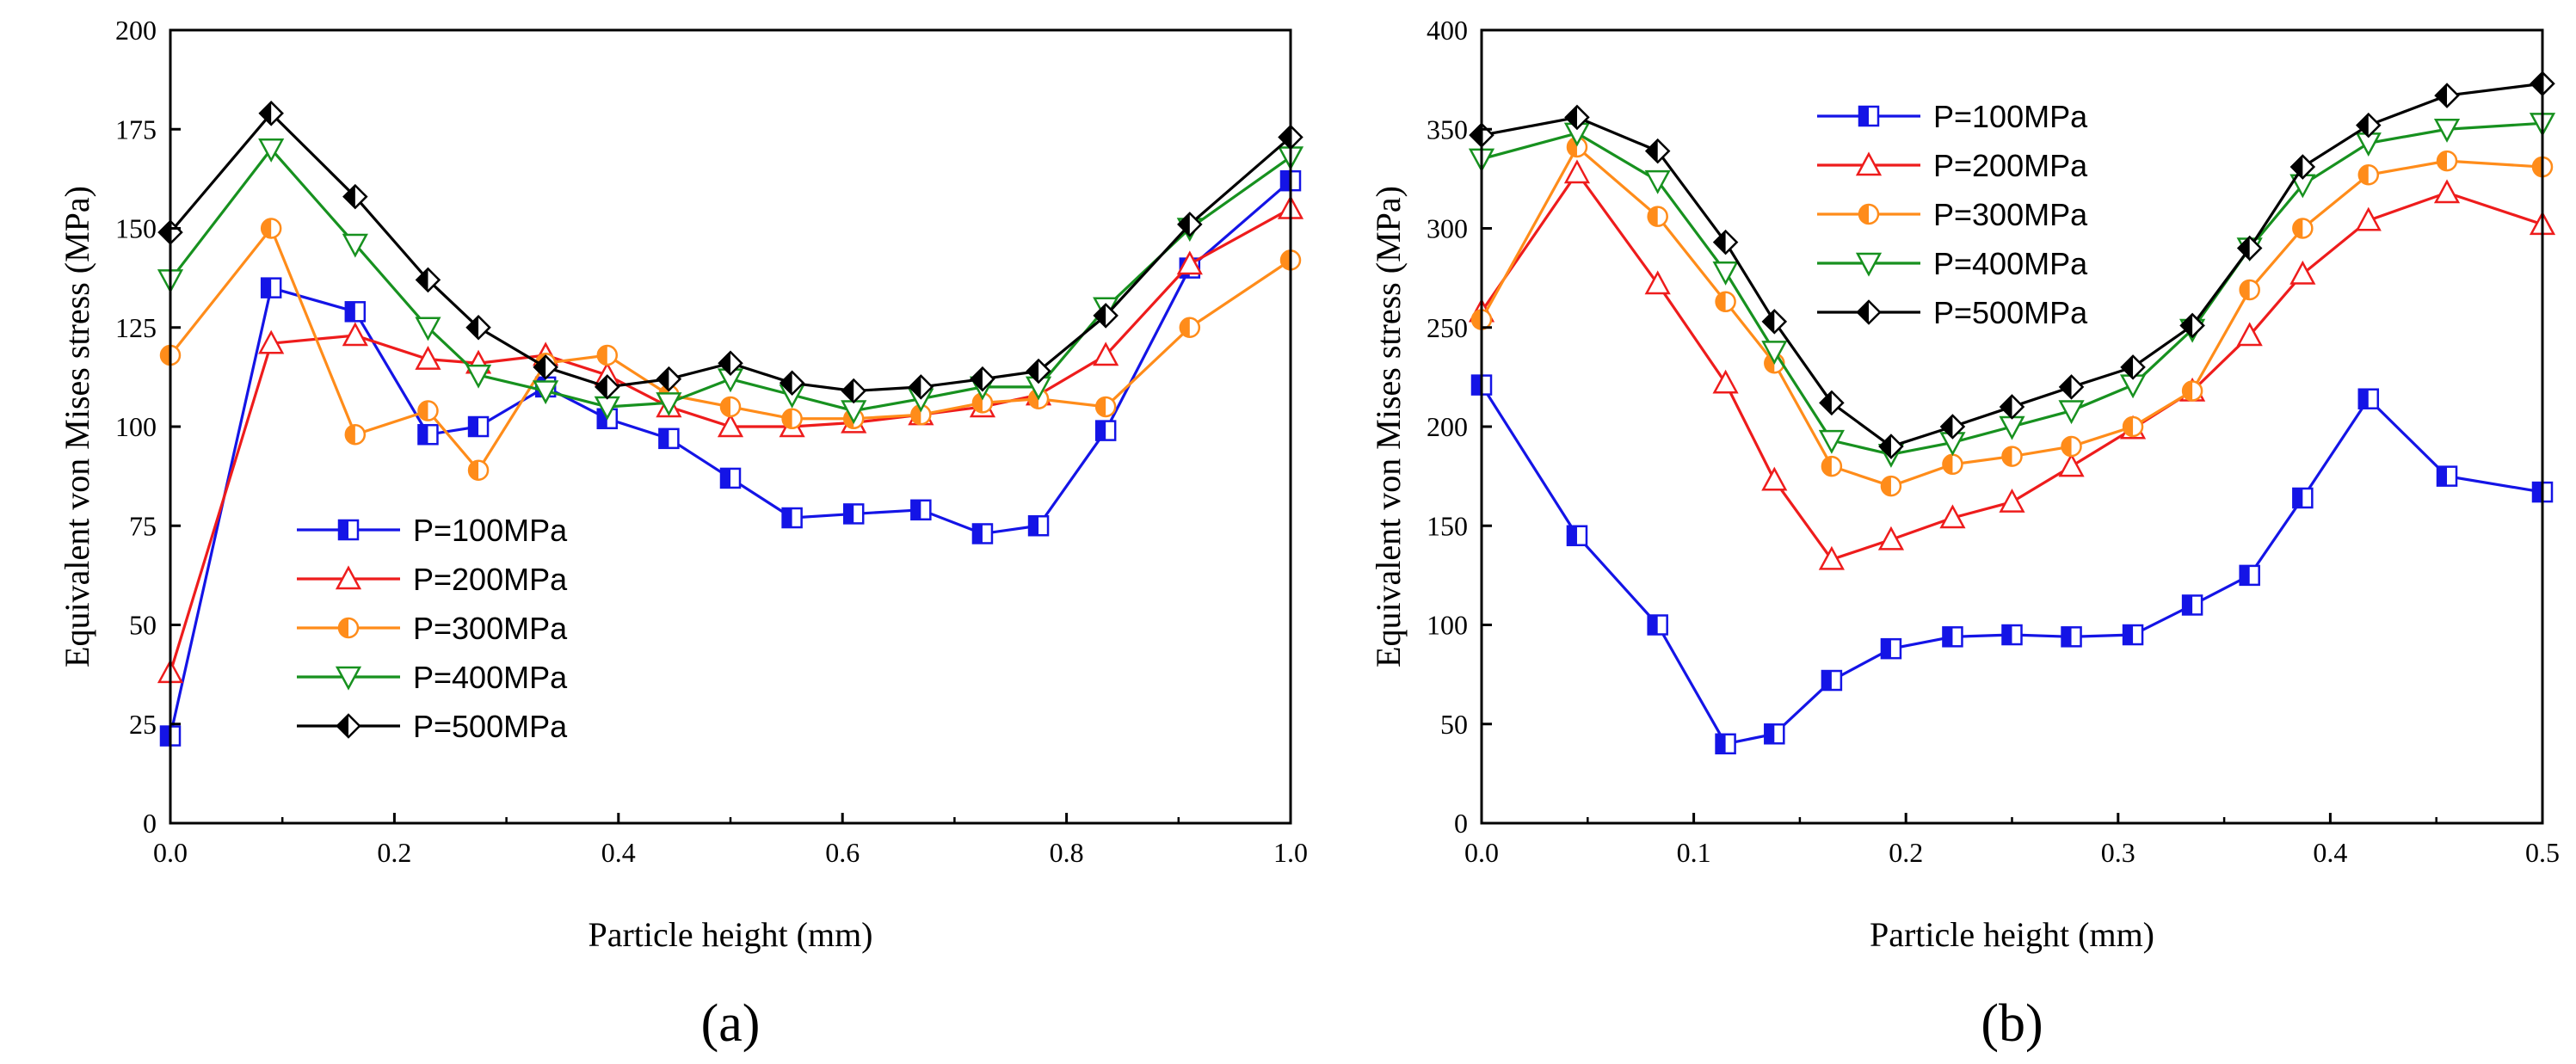 This screenshot has height=1064, width=2576. Describe the element at coordinates (136, 30) in the screenshot. I see `y-tick-label: 200` at that location.